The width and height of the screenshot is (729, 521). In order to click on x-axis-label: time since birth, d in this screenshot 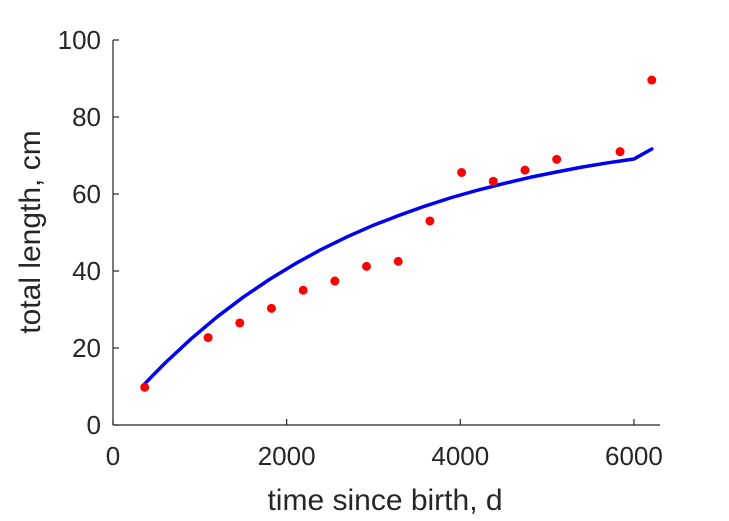, I will do `click(384, 500)`.